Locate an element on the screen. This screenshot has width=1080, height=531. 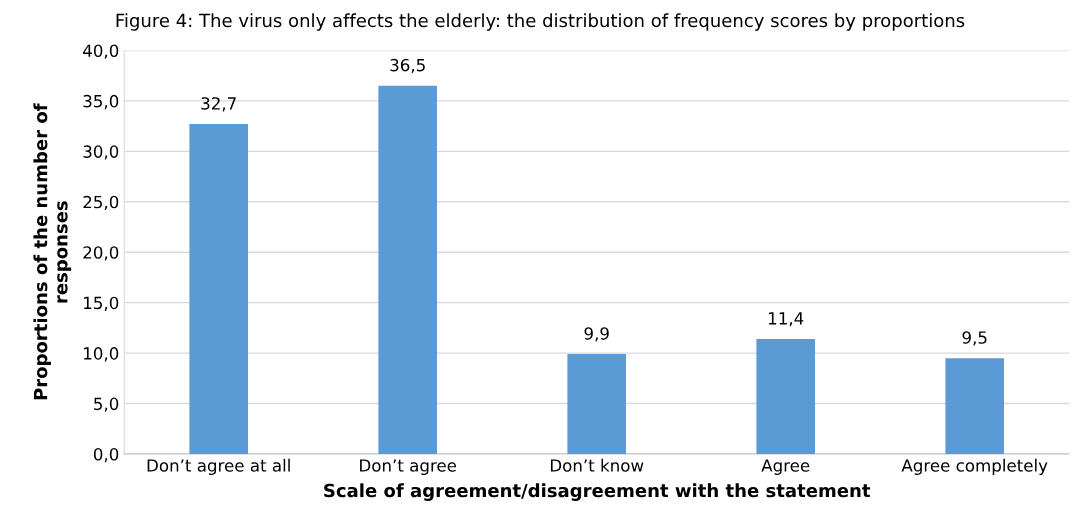
y-tick-label: 35,0 is located at coordinates (101, 102).